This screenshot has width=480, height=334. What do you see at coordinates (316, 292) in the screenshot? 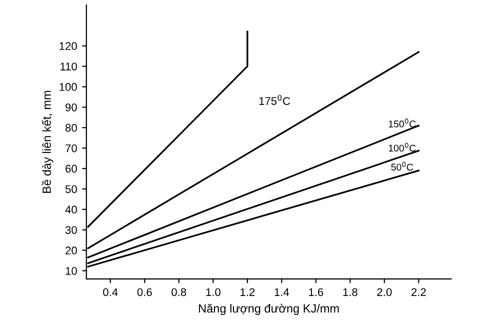
I see `x-tick-label: 1.6` at bounding box center [316, 292].